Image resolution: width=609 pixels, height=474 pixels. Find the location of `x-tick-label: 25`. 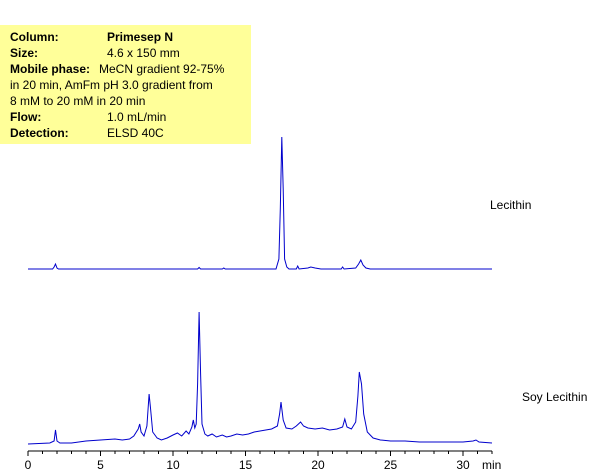

x-tick-label: 25 is located at coordinates (391, 465).